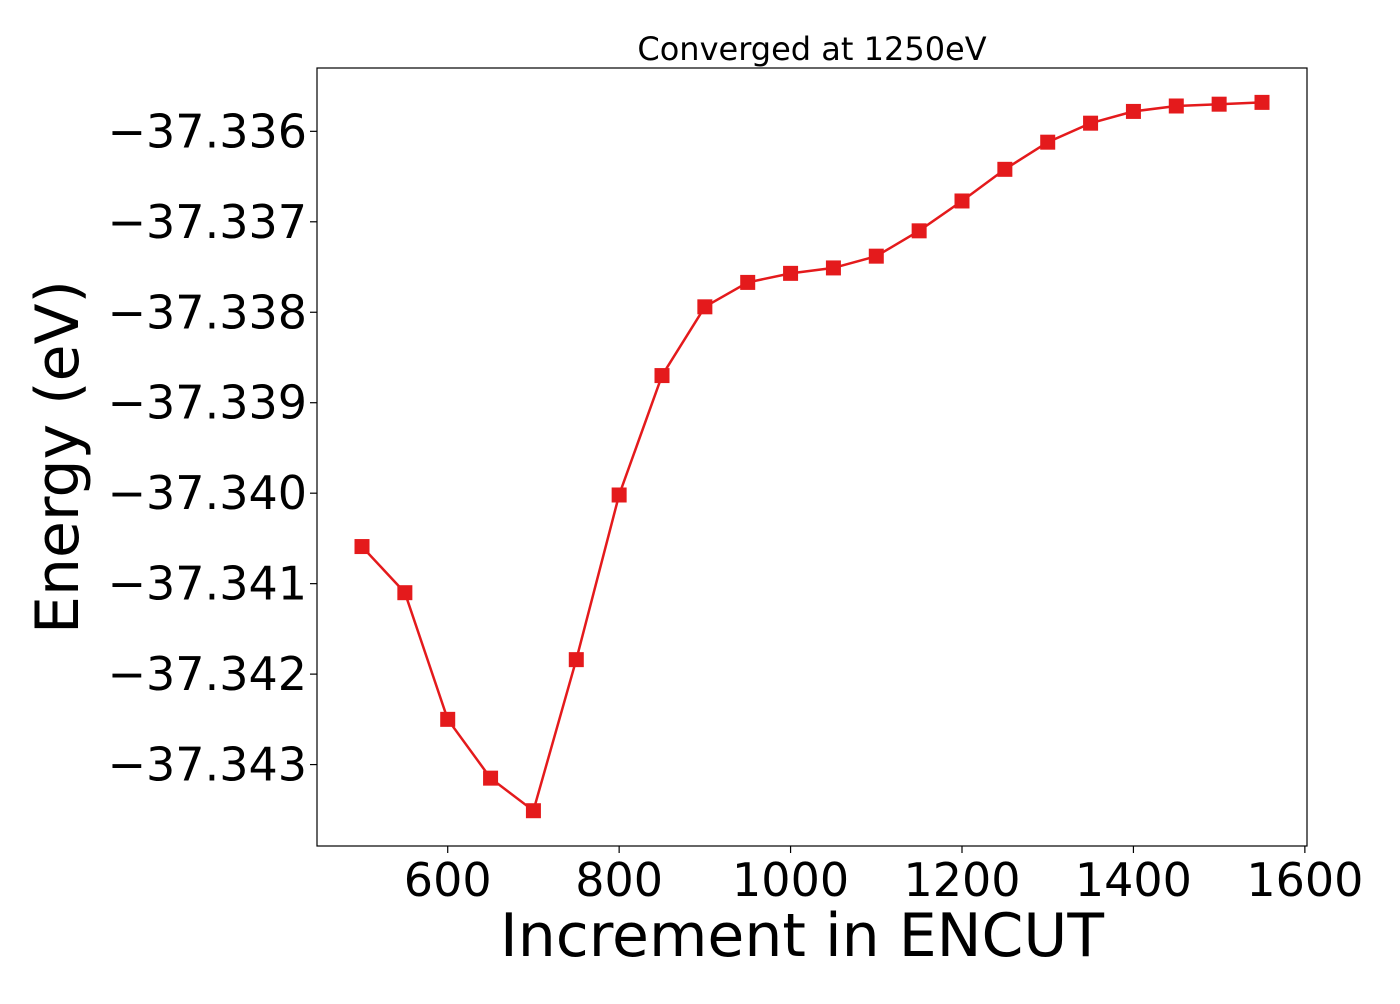 This screenshot has width=1400, height=1004. Describe the element at coordinates (208, 131) in the screenshot. I see `y-tick-label: −37.336` at that location.